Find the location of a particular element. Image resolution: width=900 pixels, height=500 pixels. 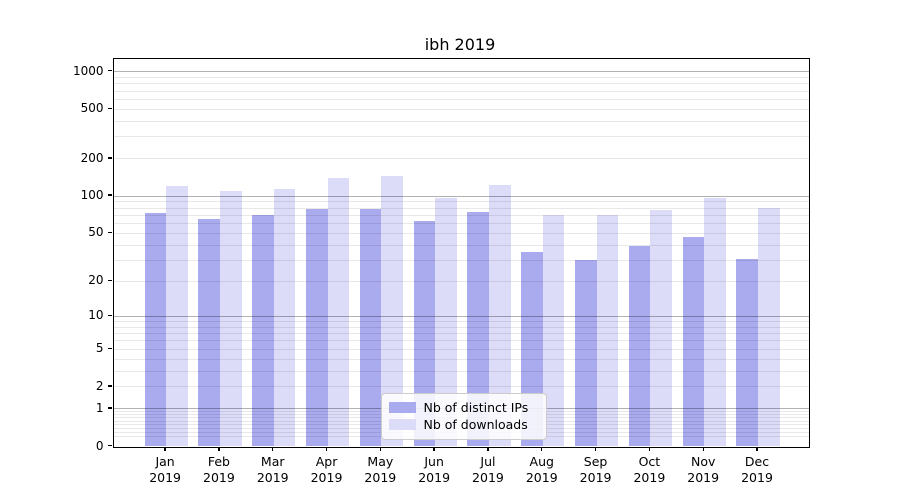

bar-distinct-ips-jun is located at coordinates (424, 333).